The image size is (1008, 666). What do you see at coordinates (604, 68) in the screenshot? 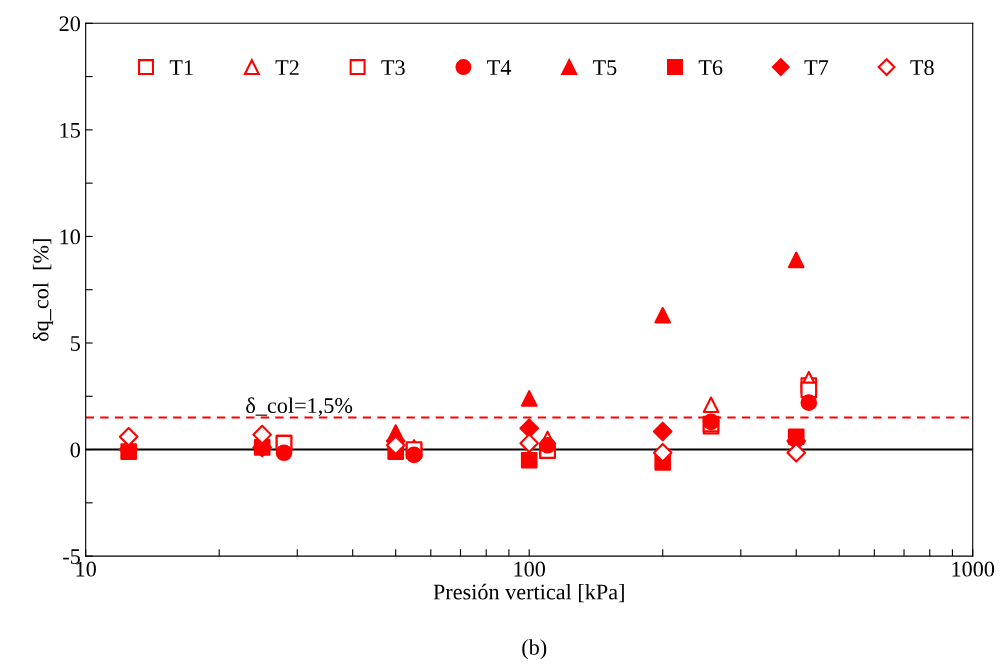
I see `legend-label: T5` at bounding box center [604, 68].